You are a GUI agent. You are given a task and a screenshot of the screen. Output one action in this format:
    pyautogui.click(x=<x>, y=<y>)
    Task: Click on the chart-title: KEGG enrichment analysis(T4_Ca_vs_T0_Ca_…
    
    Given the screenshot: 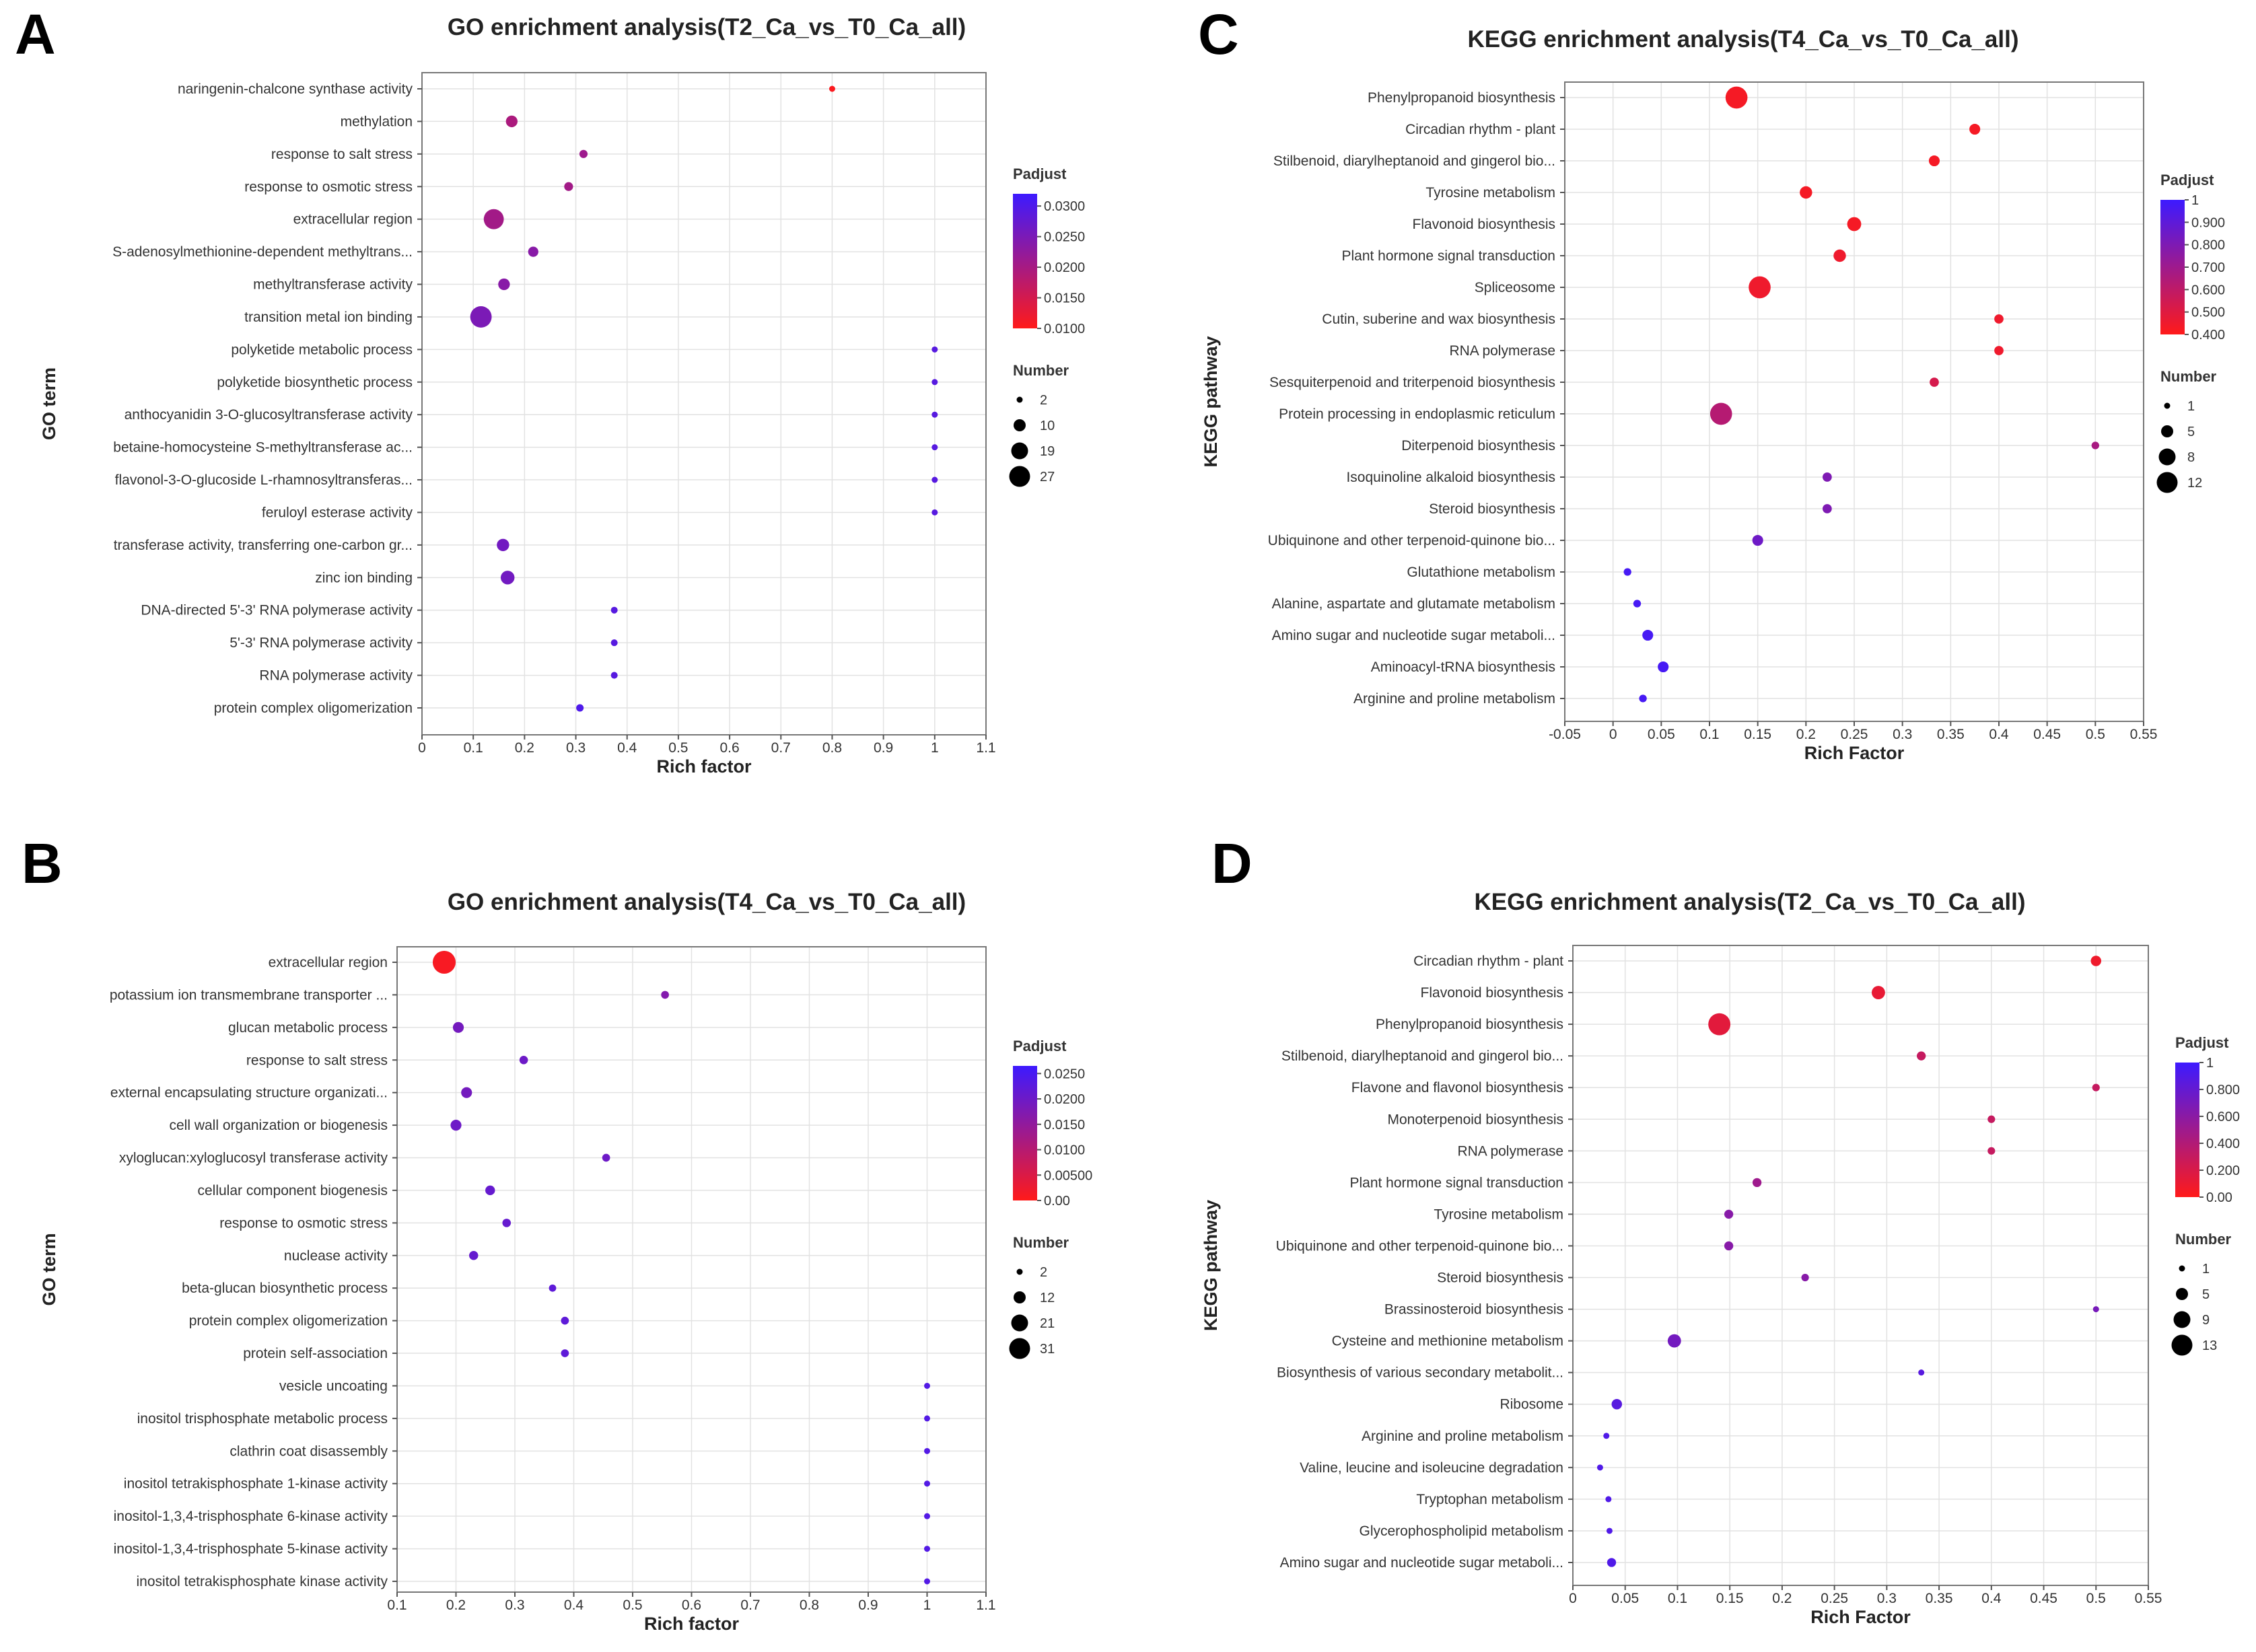 What is the action you would take?
    pyautogui.click(x=1743, y=39)
    